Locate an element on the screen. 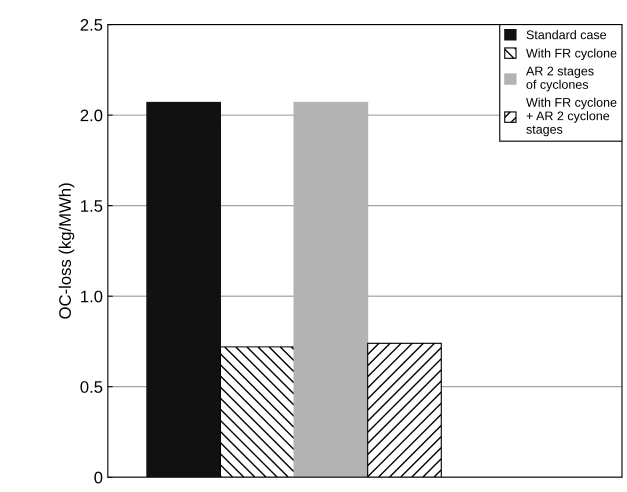 This screenshot has height=492, width=627. legend-label: Standard case is located at coordinates (566, 35).